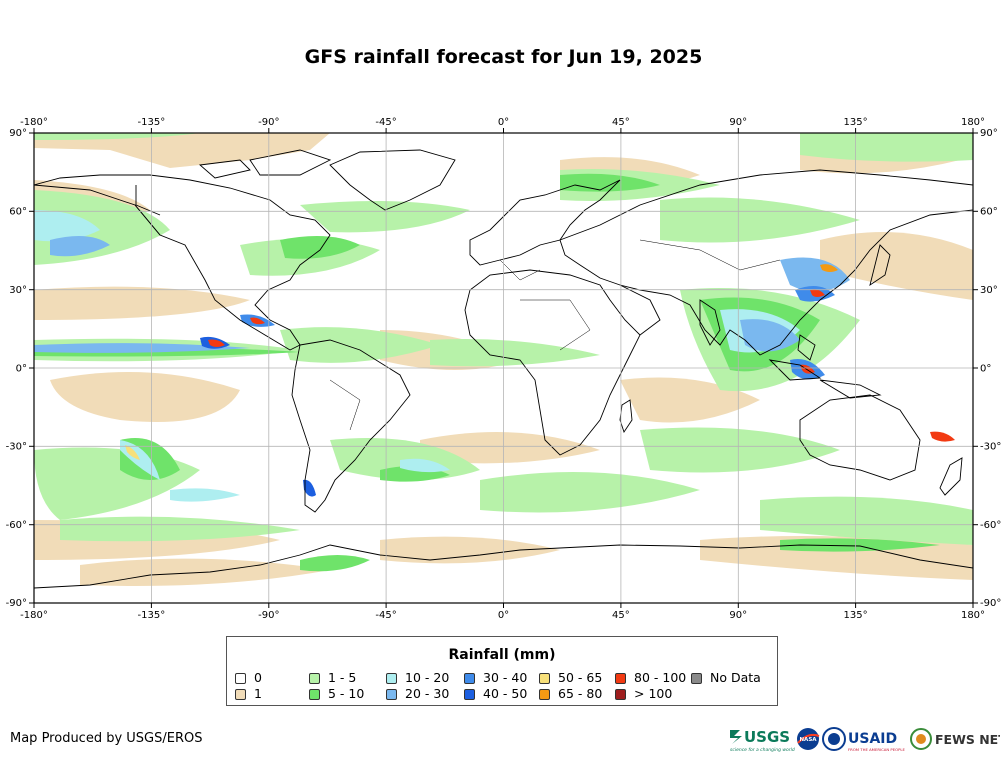  Describe the element at coordinates (16, 603) in the screenshot. I see `lat-left-label: -90°` at that location.